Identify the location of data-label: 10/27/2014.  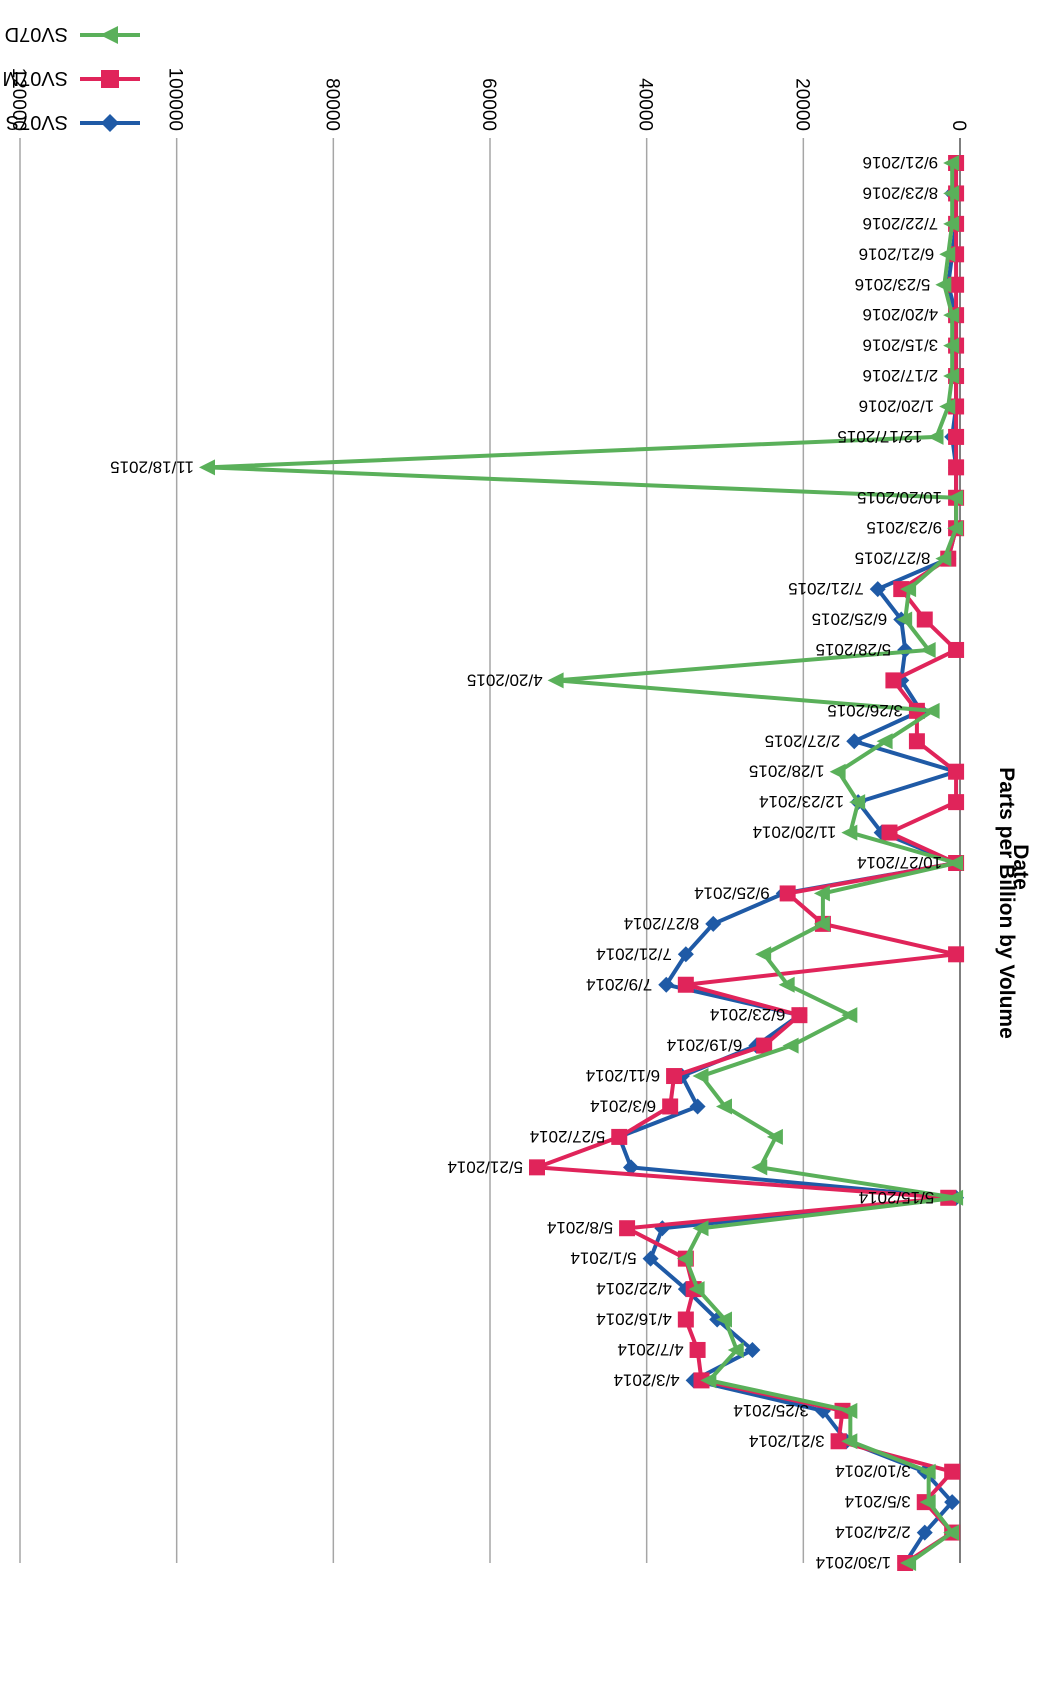
(899, 862).